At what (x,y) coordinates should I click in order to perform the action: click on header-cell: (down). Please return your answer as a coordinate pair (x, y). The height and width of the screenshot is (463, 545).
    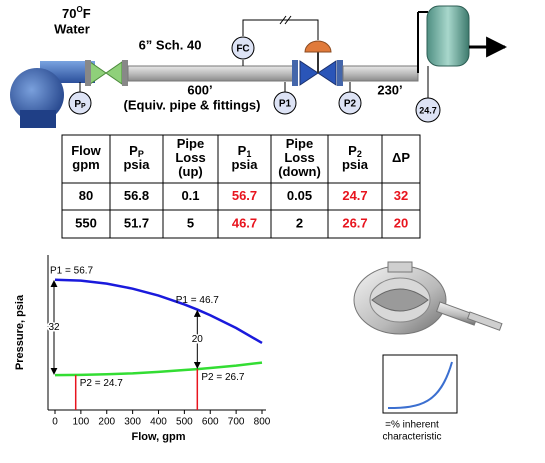
    Looking at the image, I should click on (299, 171).